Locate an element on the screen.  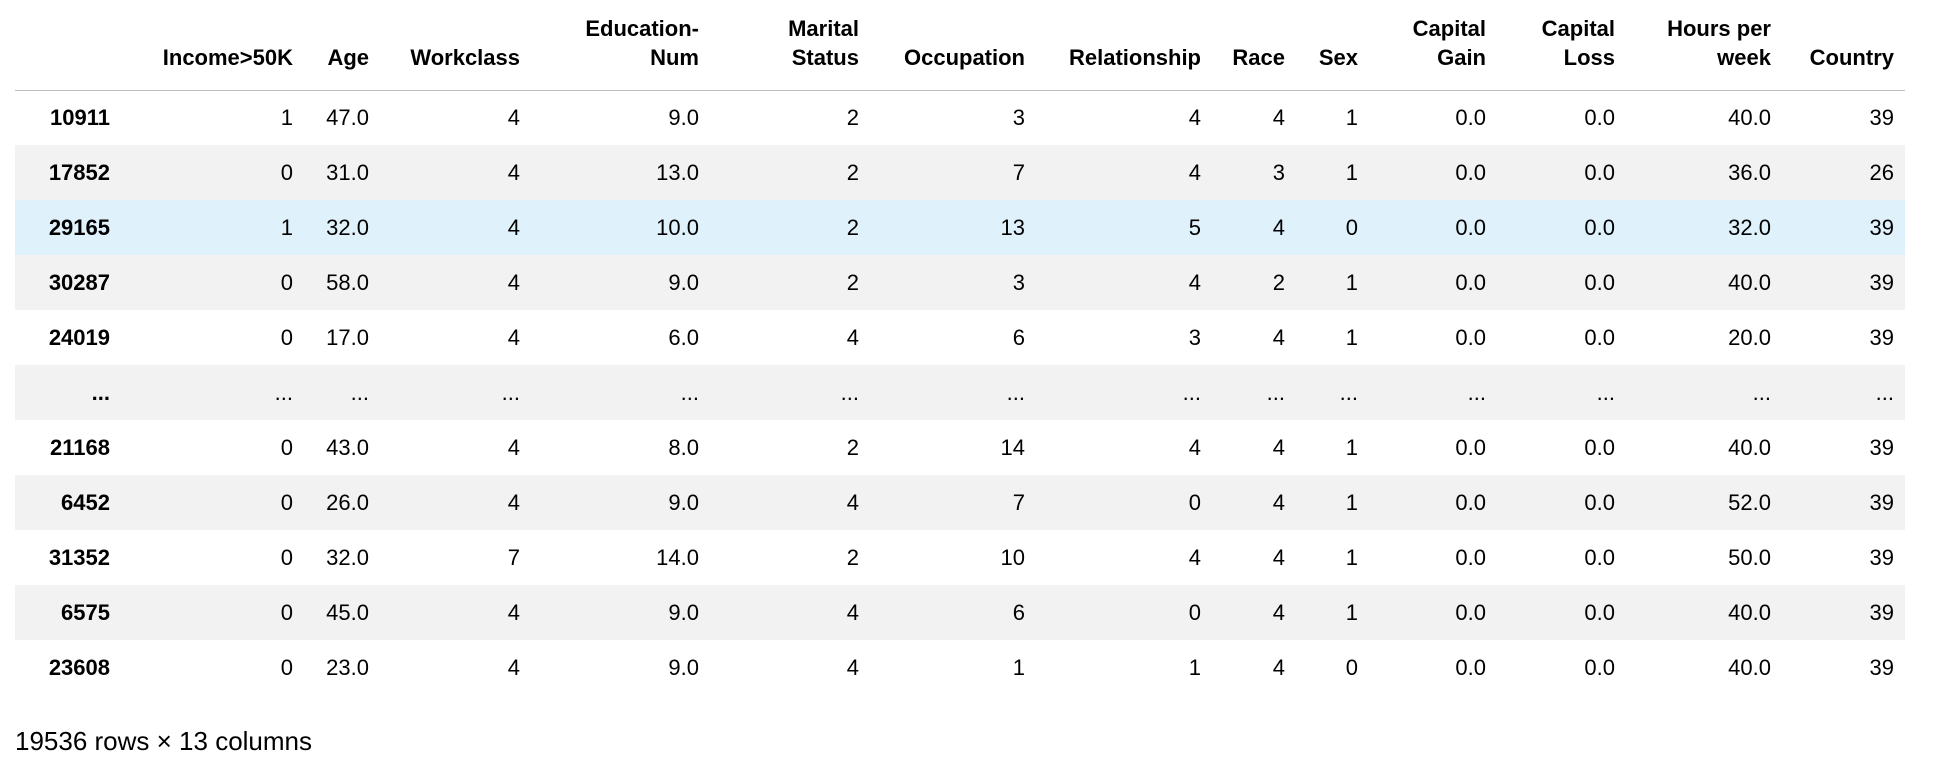
column-header: Relationship is located at coordinates (1124, 45).